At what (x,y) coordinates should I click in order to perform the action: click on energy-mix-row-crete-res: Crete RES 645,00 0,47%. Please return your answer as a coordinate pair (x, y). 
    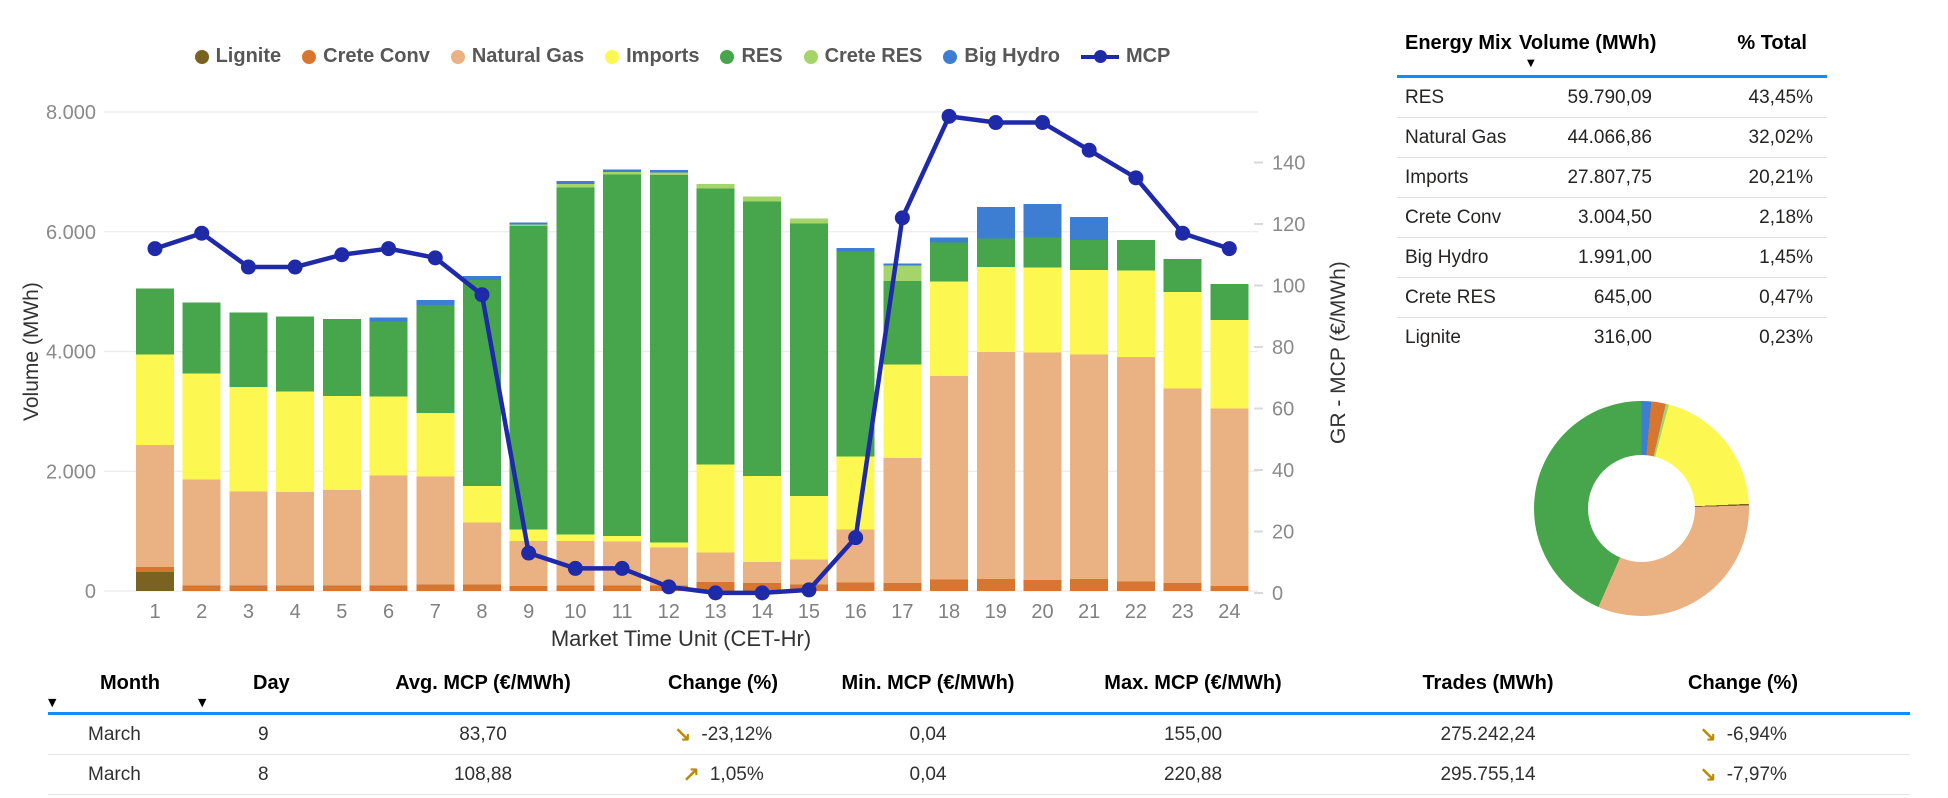
    Looking at the image, I should click on (1612, 297).